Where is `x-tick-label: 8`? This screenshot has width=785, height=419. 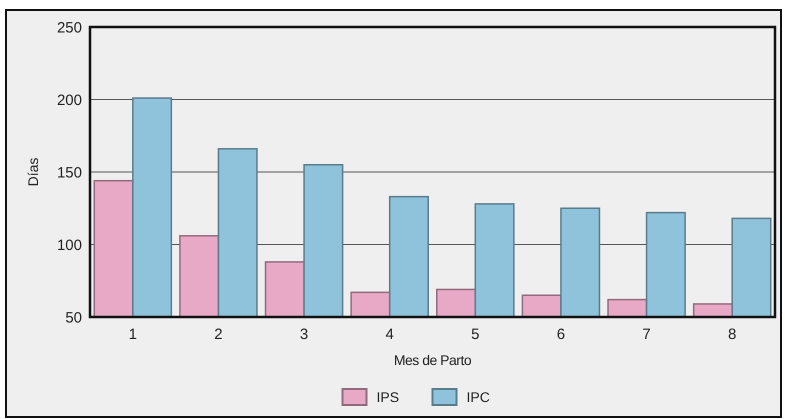
x-tick-label: 8 is located at coordinates (732, 334).